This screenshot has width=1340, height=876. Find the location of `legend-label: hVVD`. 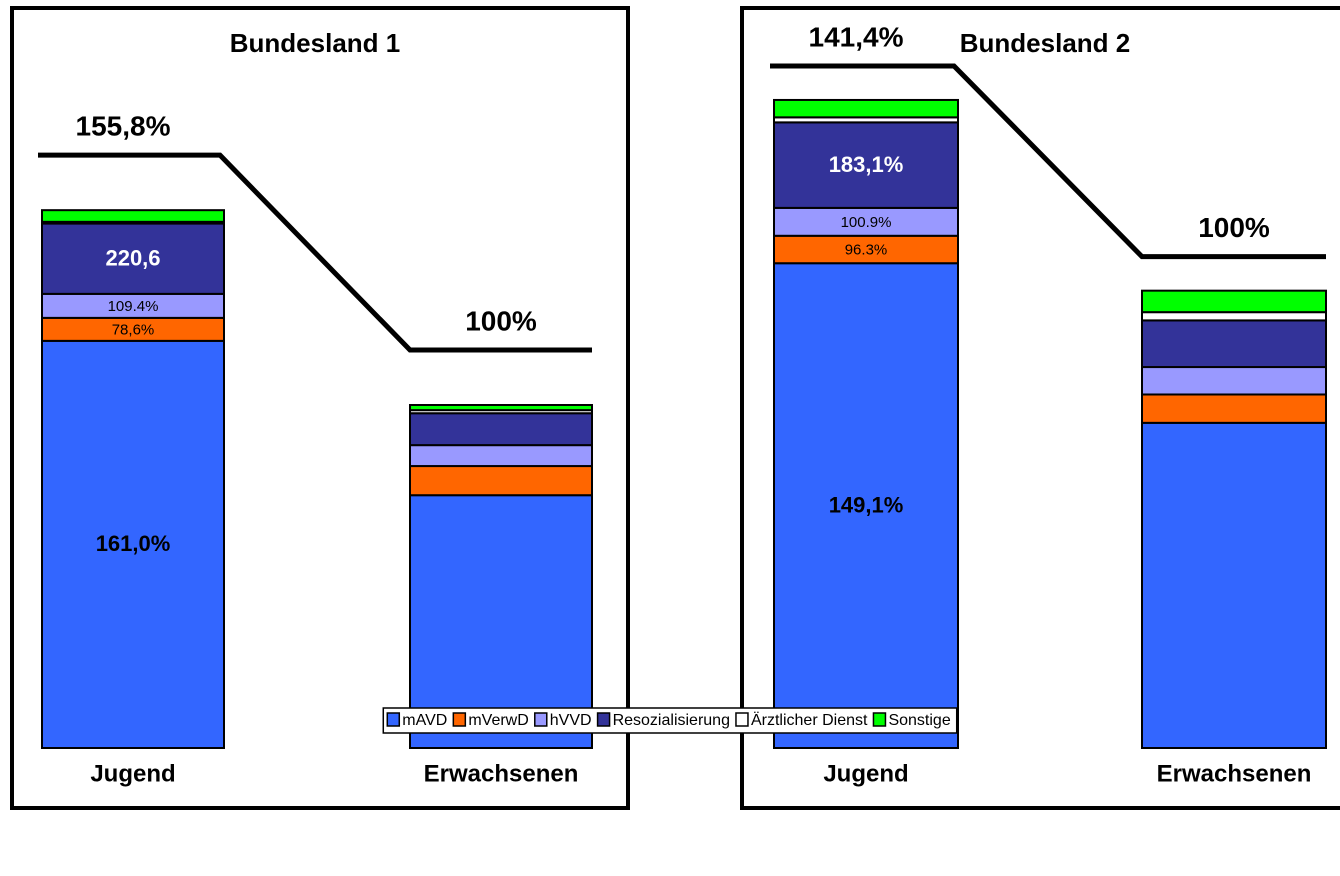

legend-label: hVVD is located at coordinates (571, 720).